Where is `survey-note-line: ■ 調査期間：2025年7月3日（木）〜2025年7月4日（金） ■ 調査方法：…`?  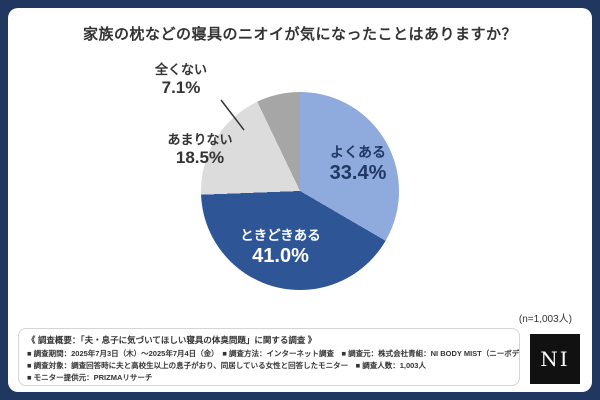
survey-note-line: ■ 調査期間：2025年7月3日（木）〜2025年7月4日（金） ■ 調査方法：… is located at coordinates (273, 353).